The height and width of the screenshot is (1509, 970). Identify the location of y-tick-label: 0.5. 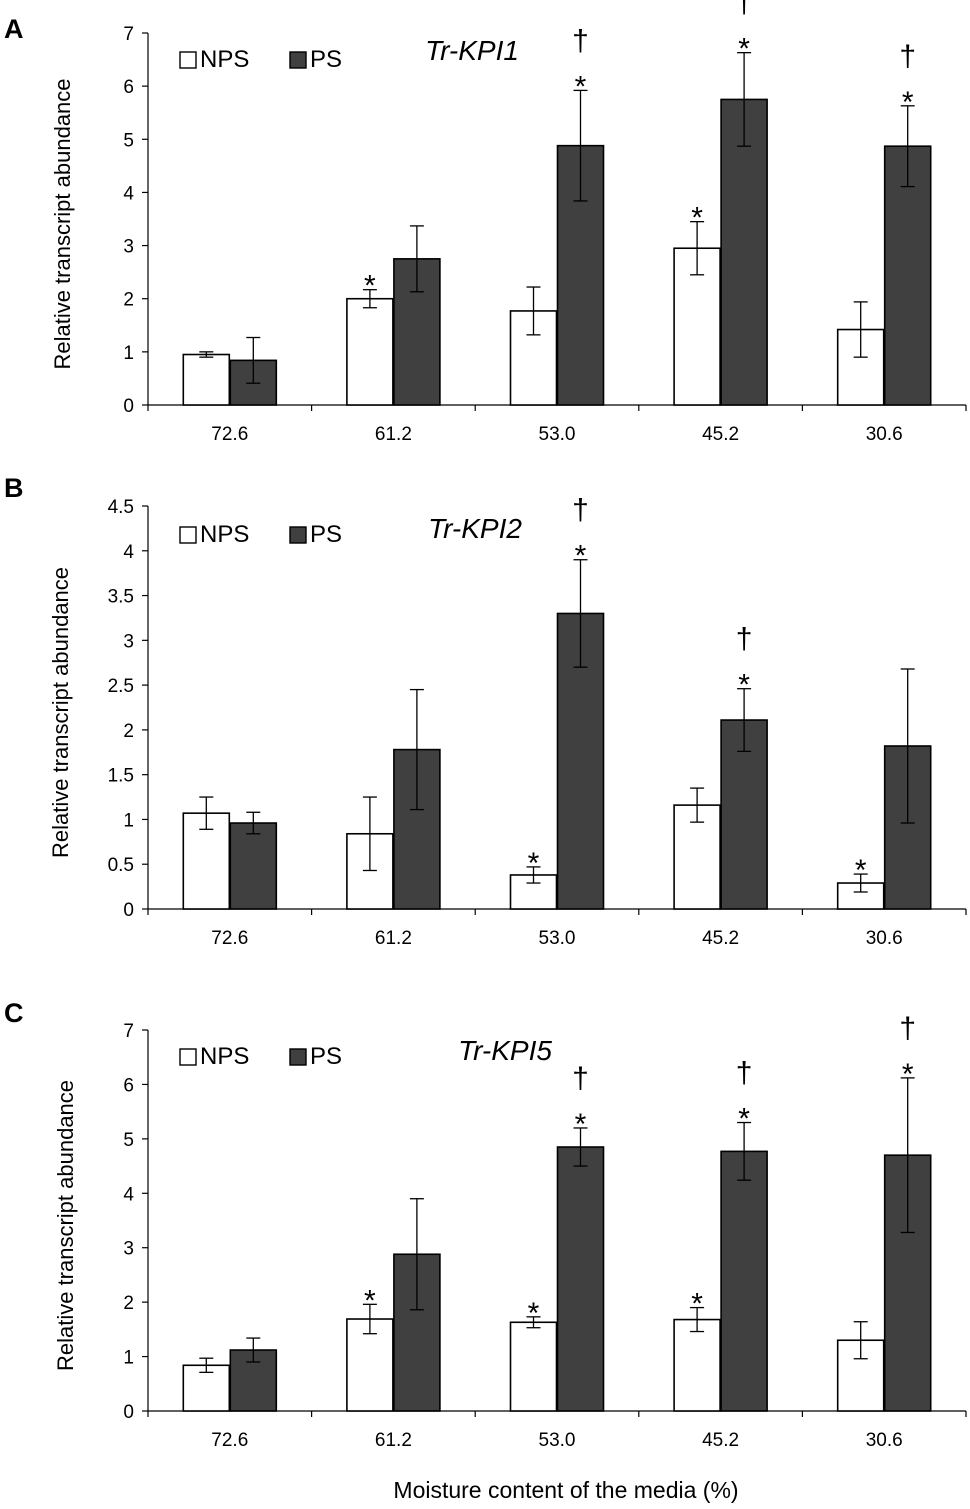
(121, 865).